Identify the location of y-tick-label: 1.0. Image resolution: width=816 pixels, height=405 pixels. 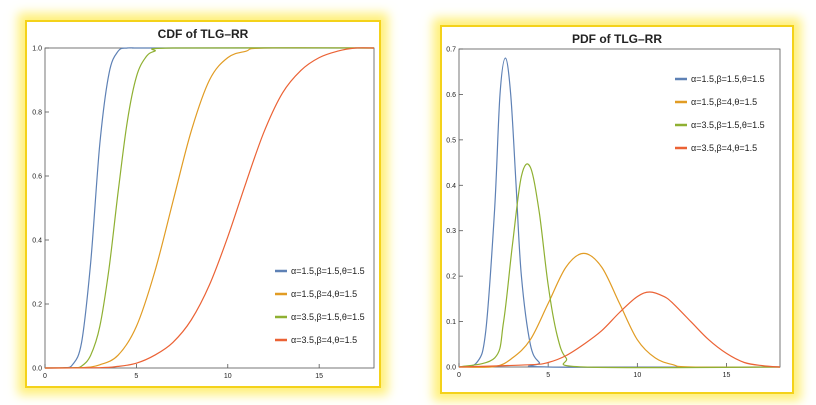
(37, 49).